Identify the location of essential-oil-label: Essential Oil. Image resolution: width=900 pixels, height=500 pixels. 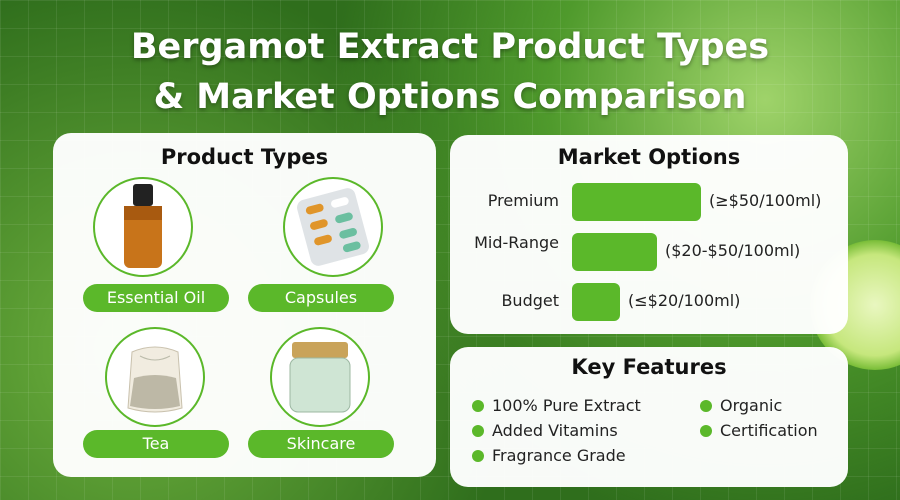
(156, 298).